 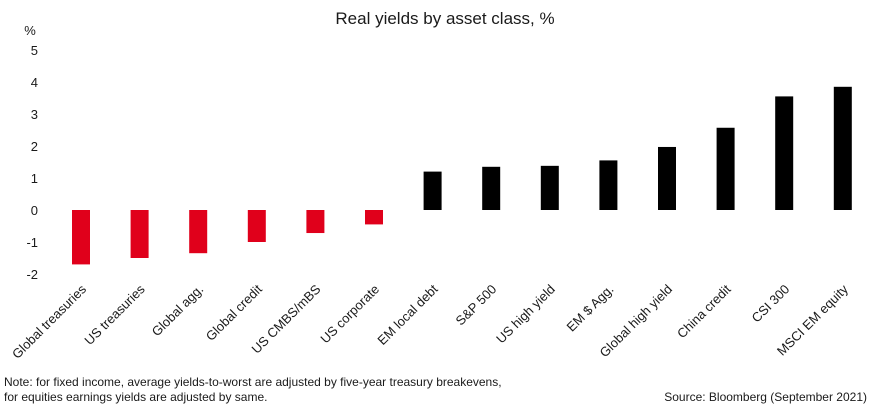 I want to click on y-tick-label: 0, so click(x=34, y=210).